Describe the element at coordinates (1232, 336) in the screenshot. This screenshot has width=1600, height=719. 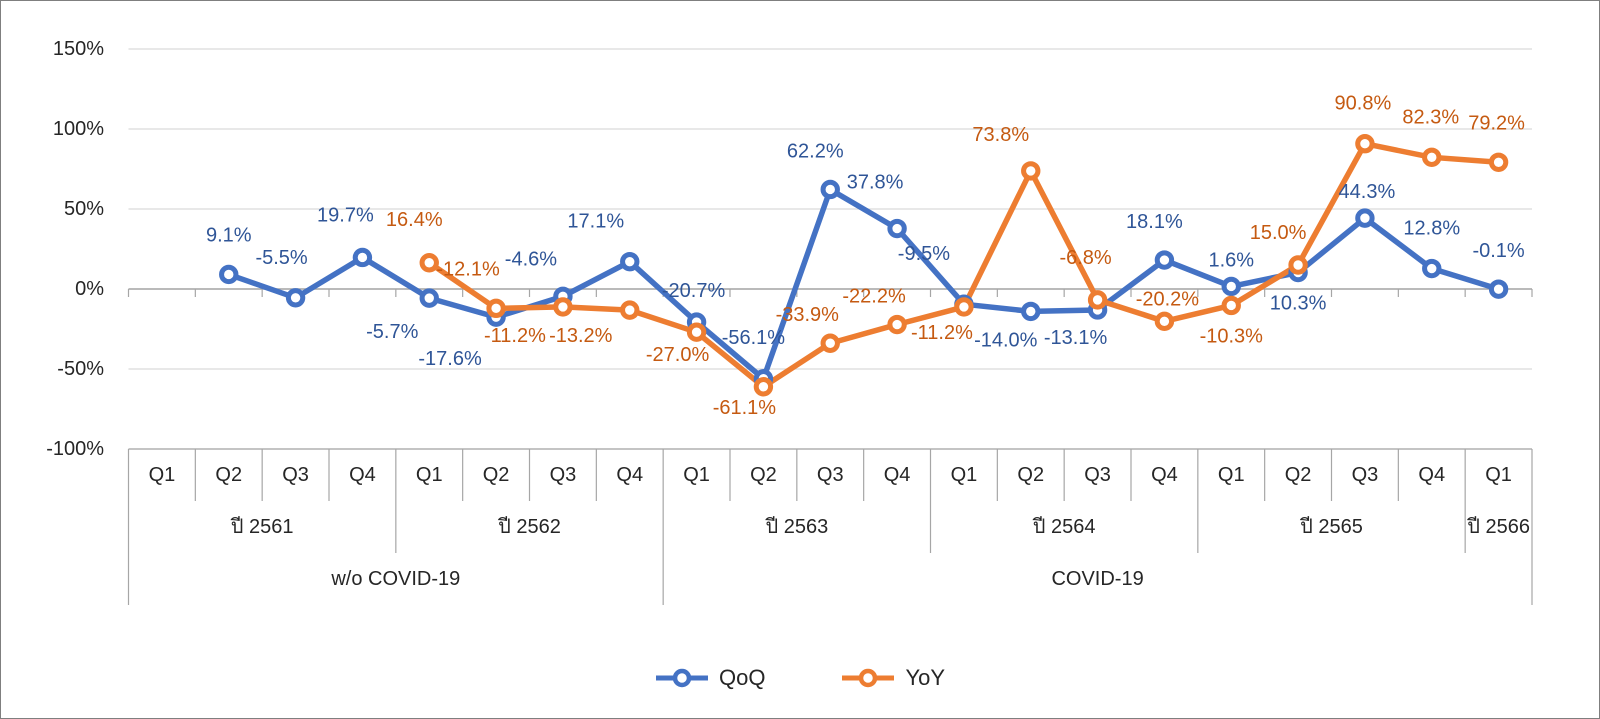
I see `yoy-data-label: -10.3%` at that location.